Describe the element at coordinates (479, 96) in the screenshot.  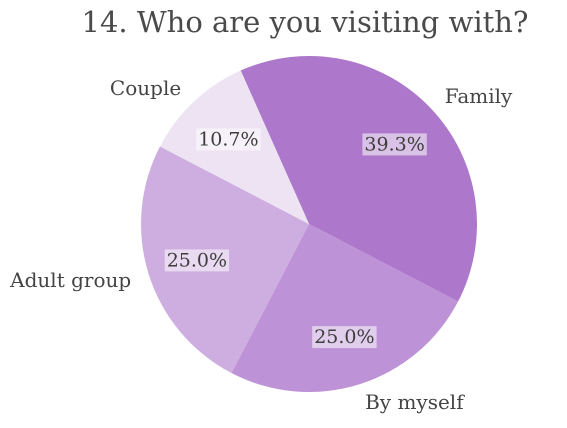
I see `category-label-family: Family` at that location.